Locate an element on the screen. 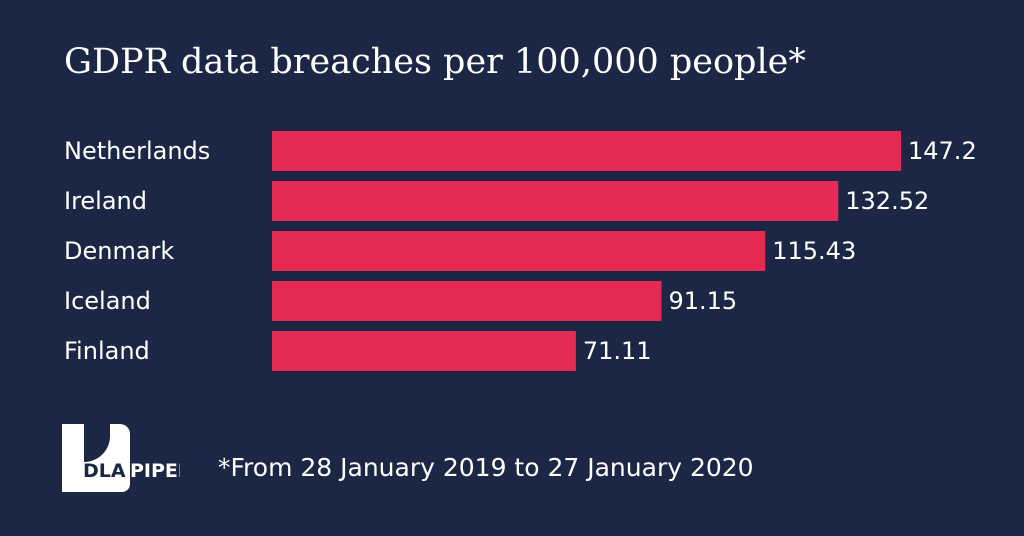 The height and width of the screenshot is (536, 1024). logo-text-piper: PIPER is located at coordinates (155, 471).